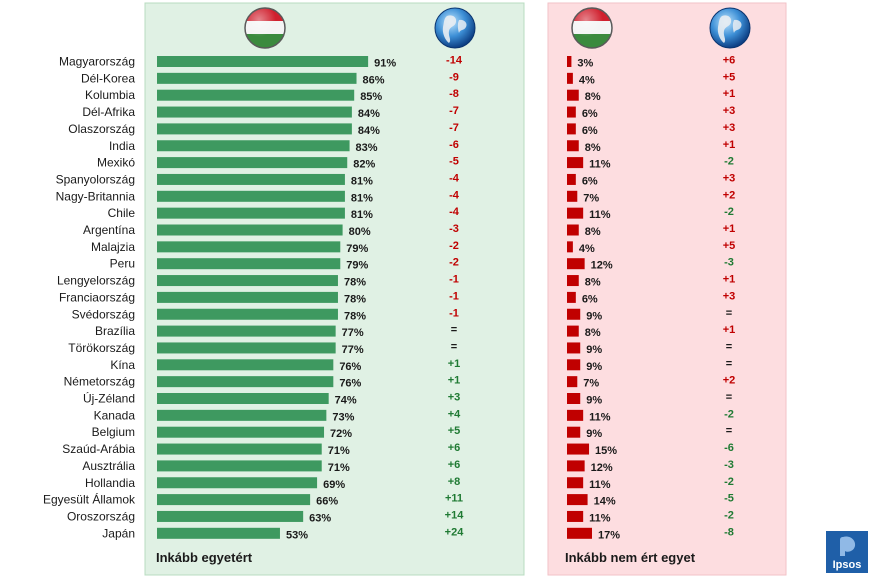 The height and width of the screenshot is (579, 881). Describe the element at coordinates (585, 64) in the screenshot. I see `value-label: 3%` at that location.